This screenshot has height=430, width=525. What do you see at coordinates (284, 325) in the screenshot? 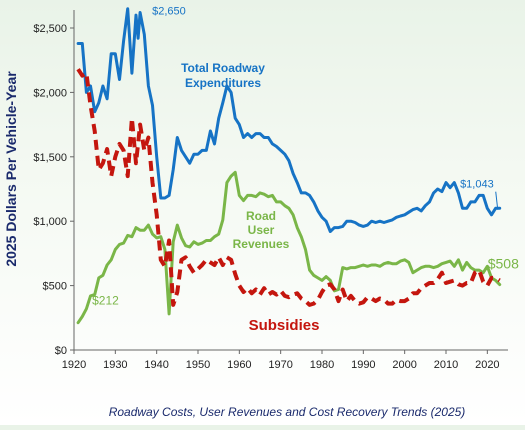
I see `series-name-subsidies: Subsidies` at bounding box center [284, 325].